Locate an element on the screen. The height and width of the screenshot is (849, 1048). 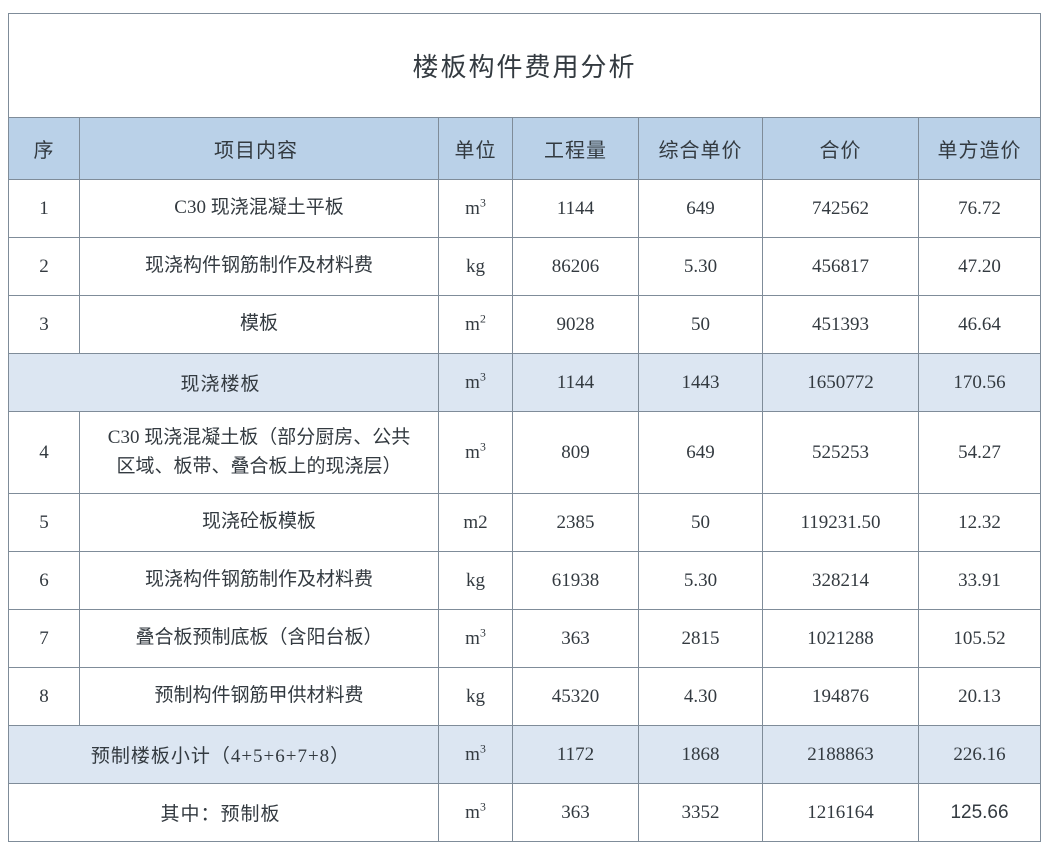
table-row: 3 模板 m2 9028 50 451393 46.64 is located at coordinates (524, 324).